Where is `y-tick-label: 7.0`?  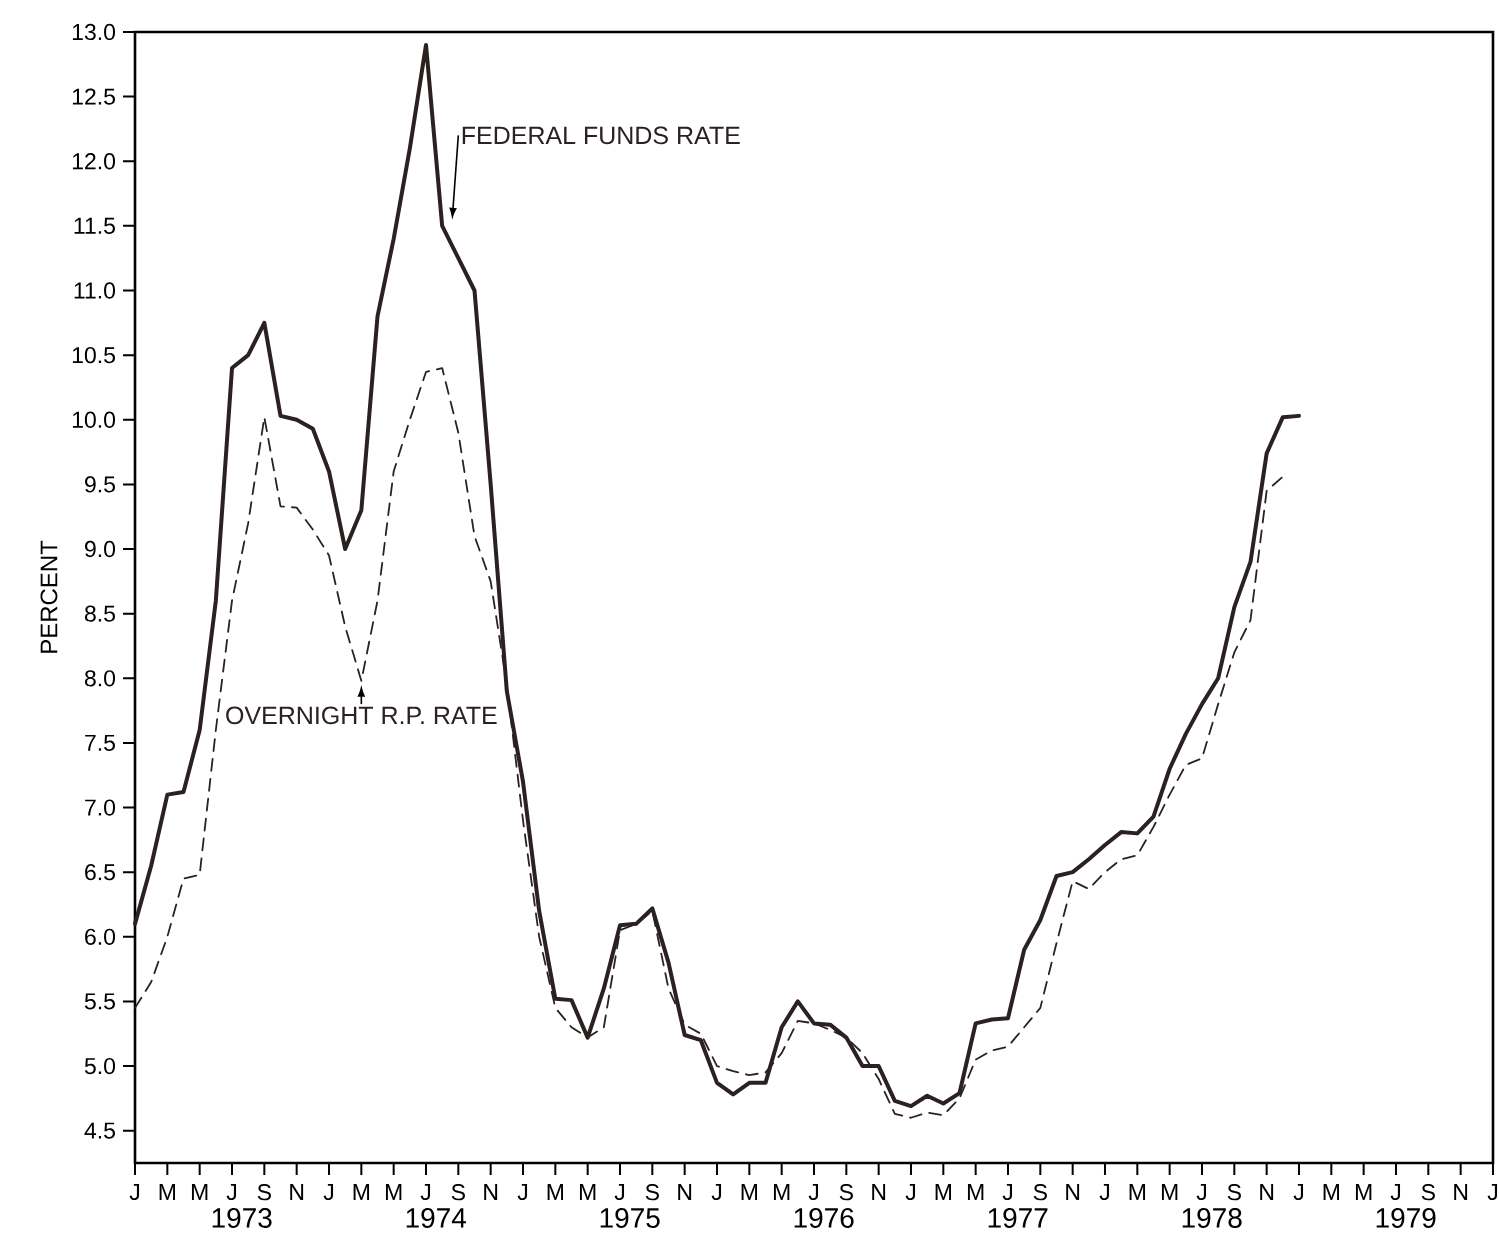 y-tick-label: 7.0 is located at coordinates (100, 807).